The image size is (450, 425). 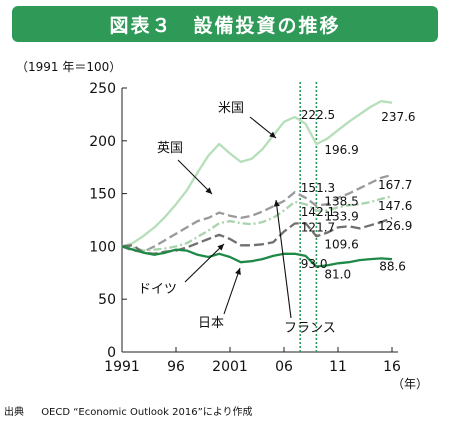 I want to click on data-label: 222.5, so click(x=318, y=115).